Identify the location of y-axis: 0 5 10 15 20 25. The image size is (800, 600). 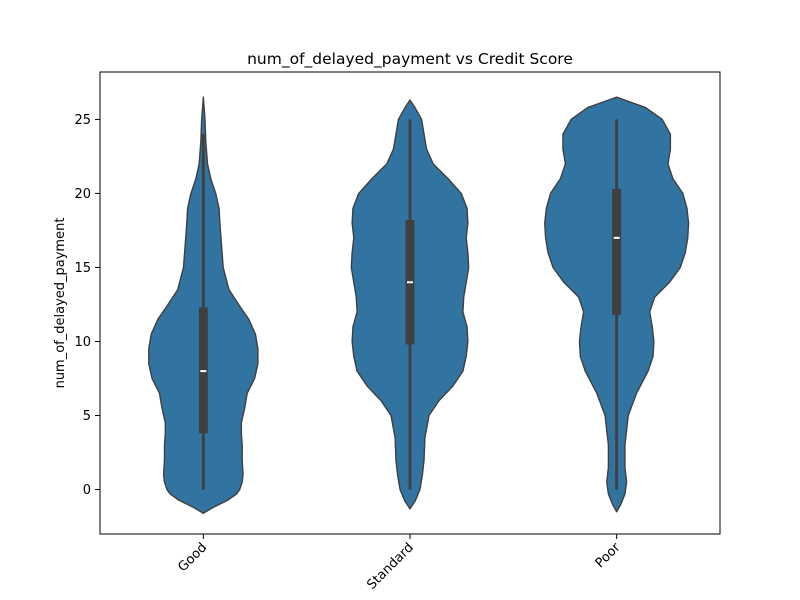
(87, 305).